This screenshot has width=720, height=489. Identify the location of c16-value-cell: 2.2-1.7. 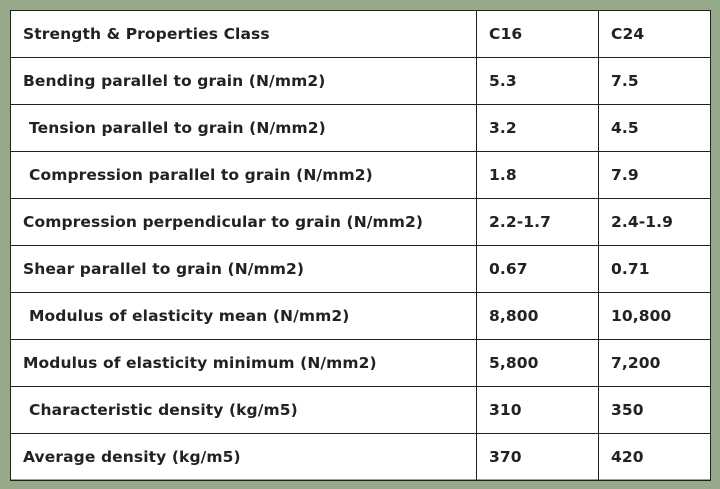
(537, 222).